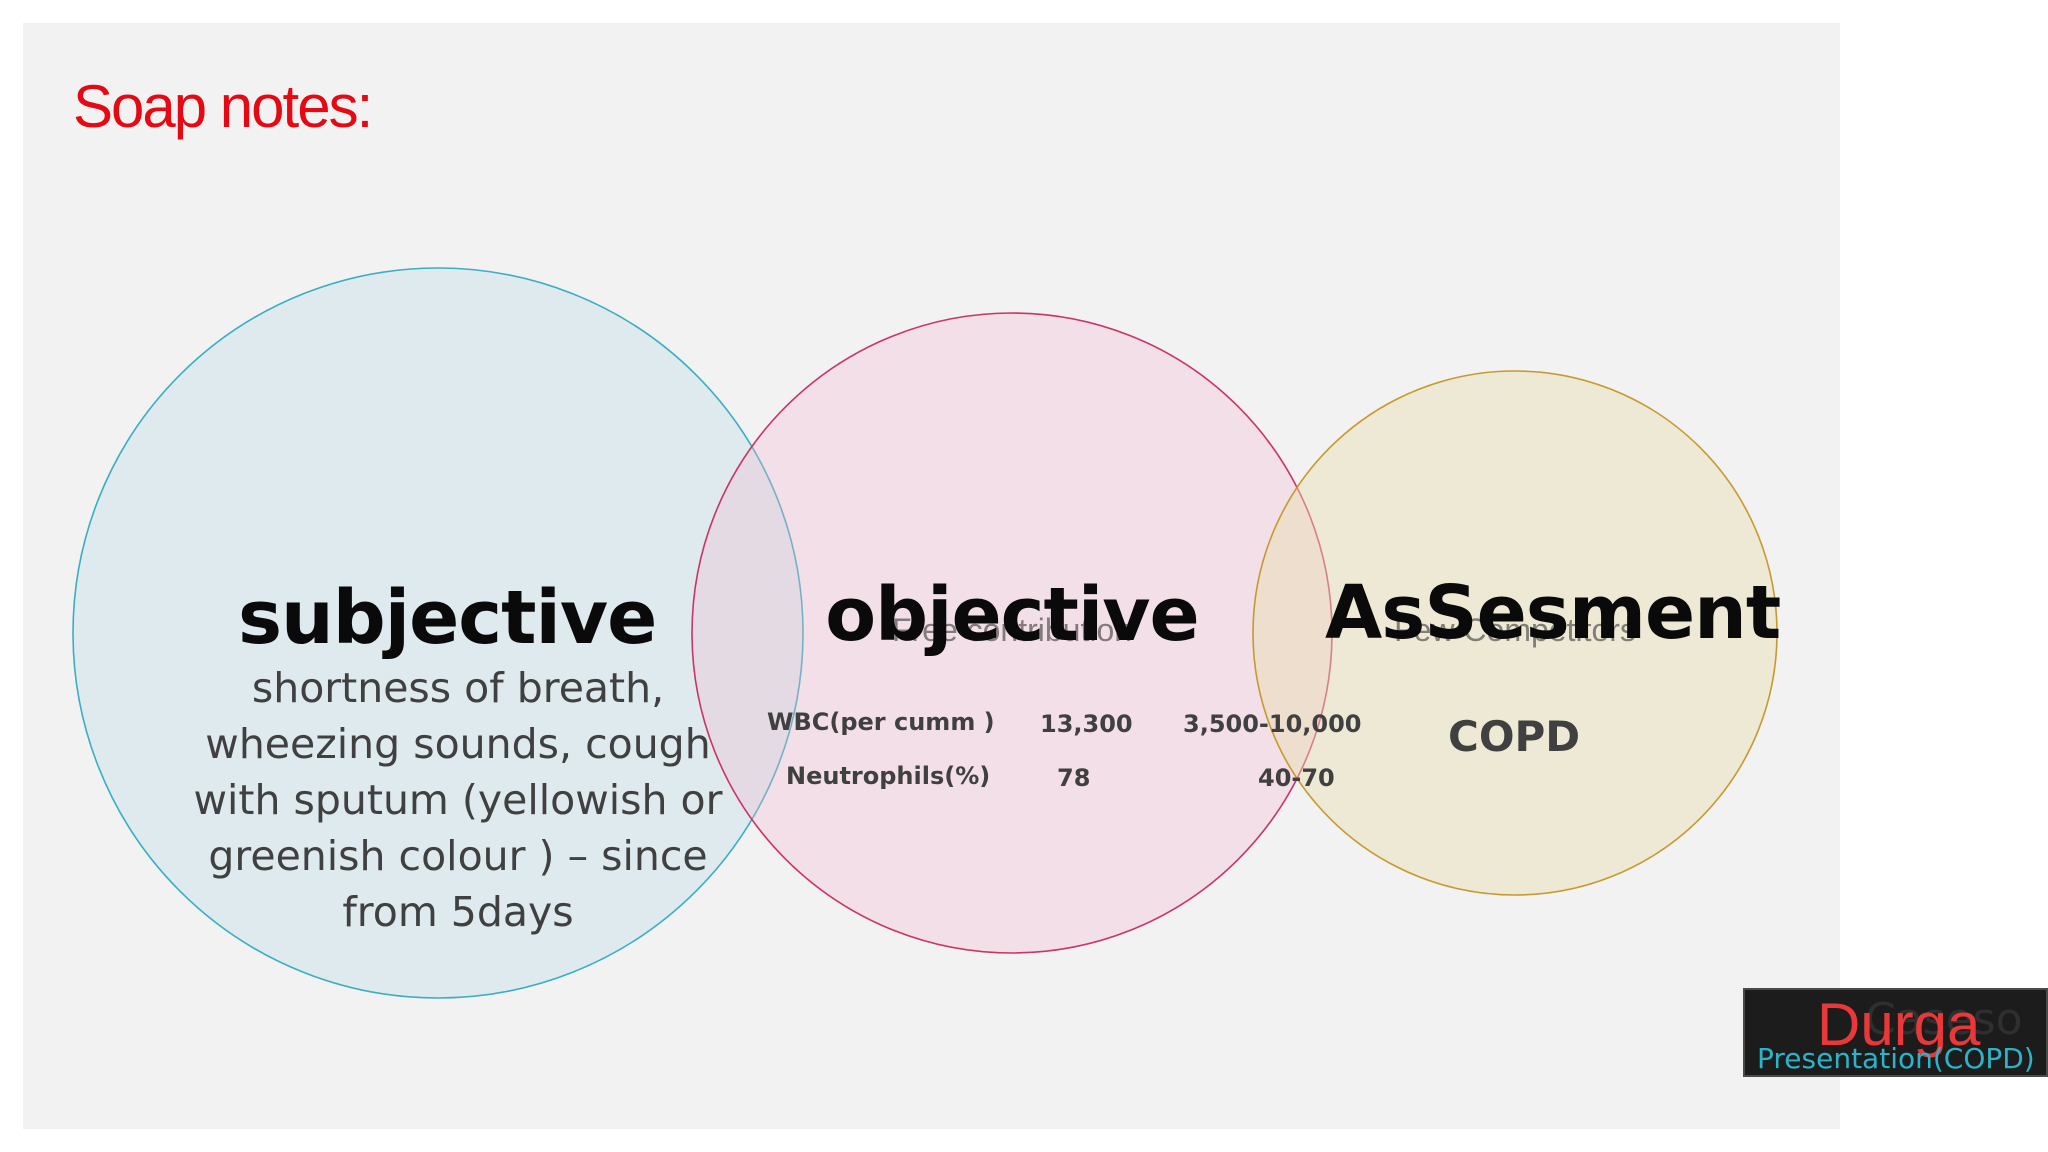 The height and width of the screenshot is (1152, 2048). I want to click on lab-value-wbc: 13,300, so click(1086, 724).